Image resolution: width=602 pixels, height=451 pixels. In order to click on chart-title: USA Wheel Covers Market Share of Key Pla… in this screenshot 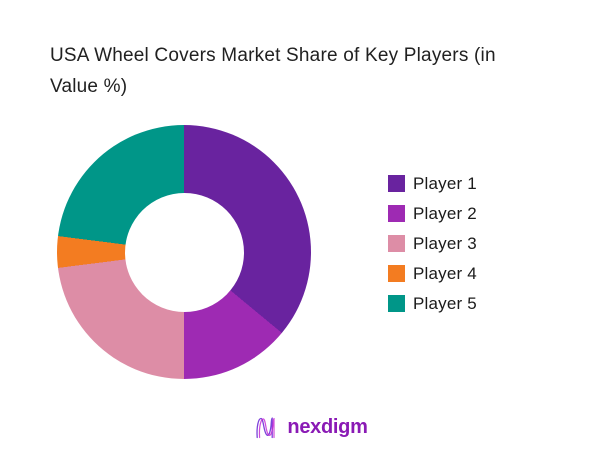, I will do `click(310, 71)`.